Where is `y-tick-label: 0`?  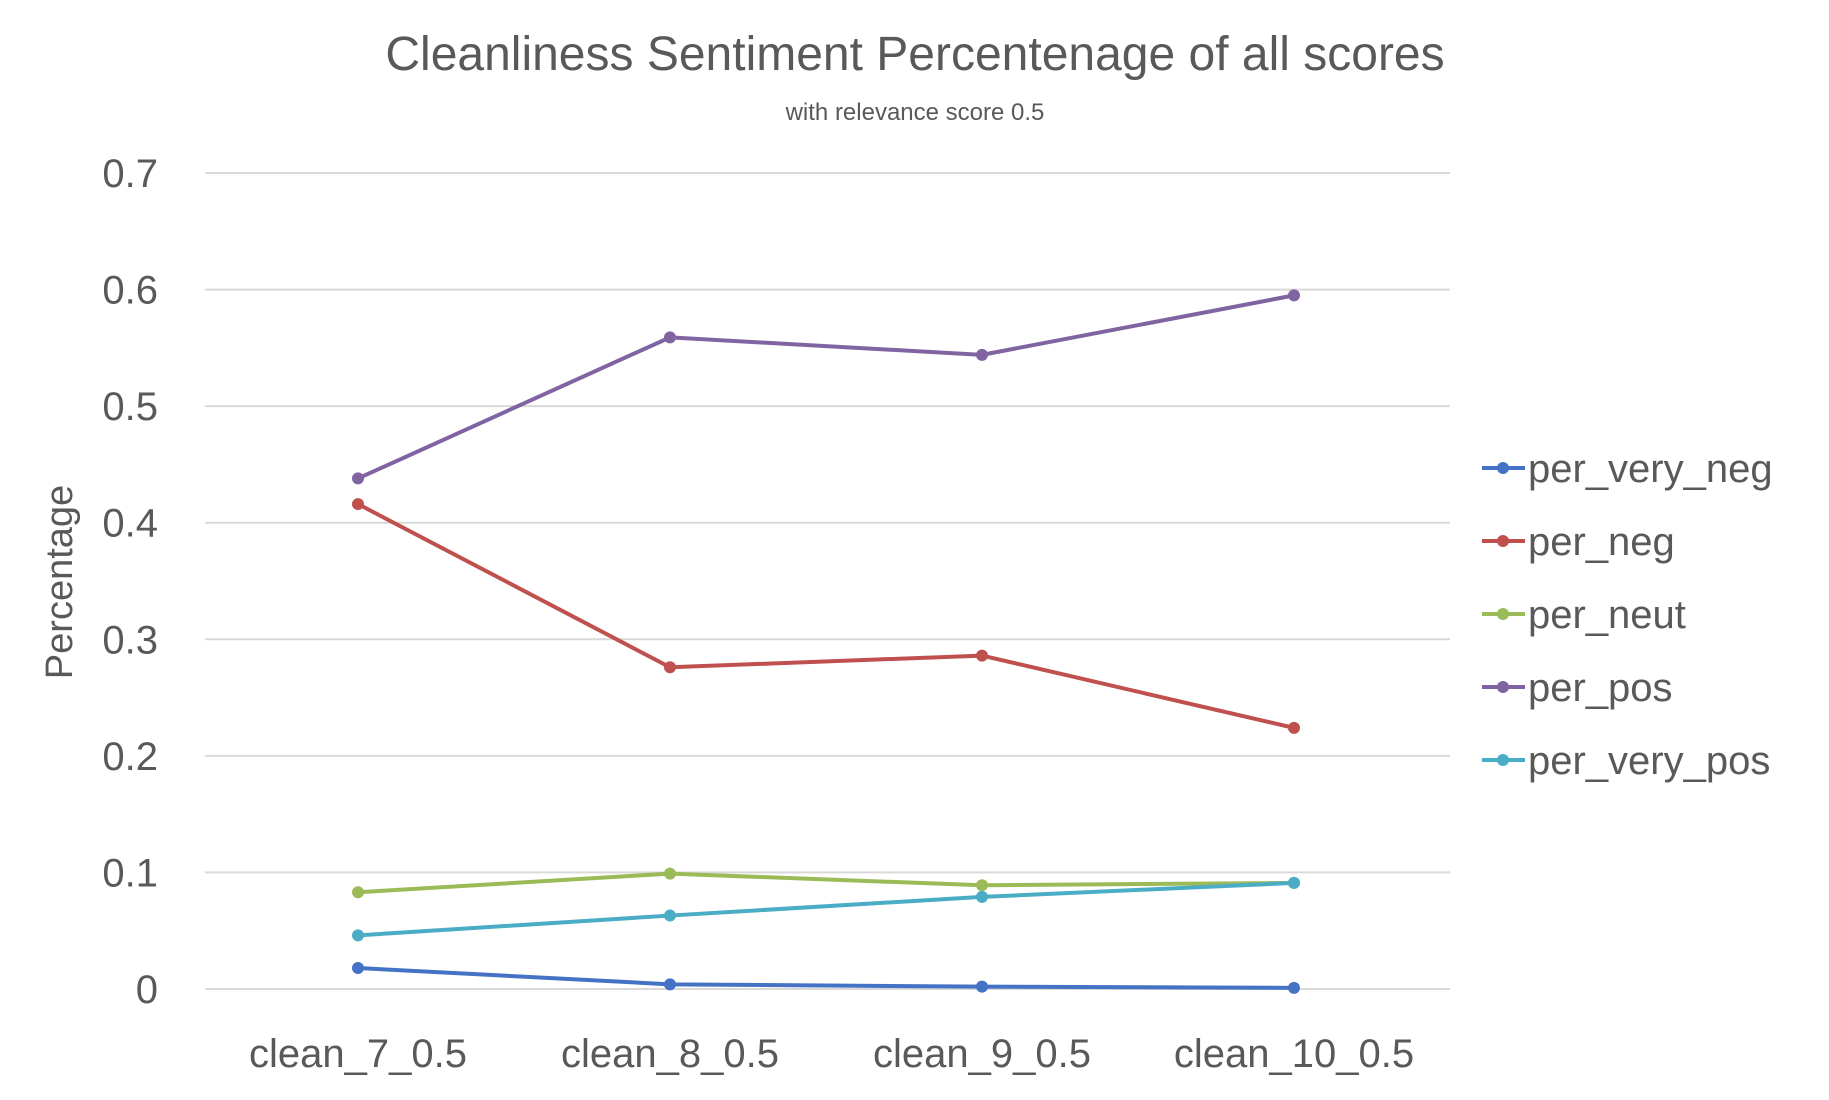
y-tick-label: 0 is located at coordinates (147, 990).